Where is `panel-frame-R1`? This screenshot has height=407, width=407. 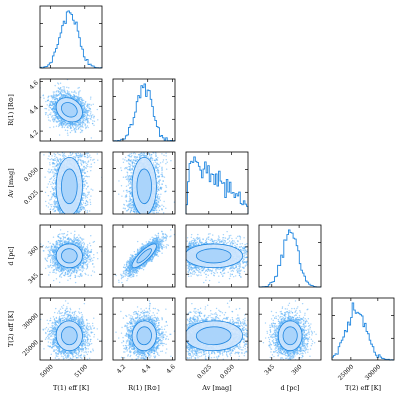
panel-frame-R1 is located at coordinates (144, 110).